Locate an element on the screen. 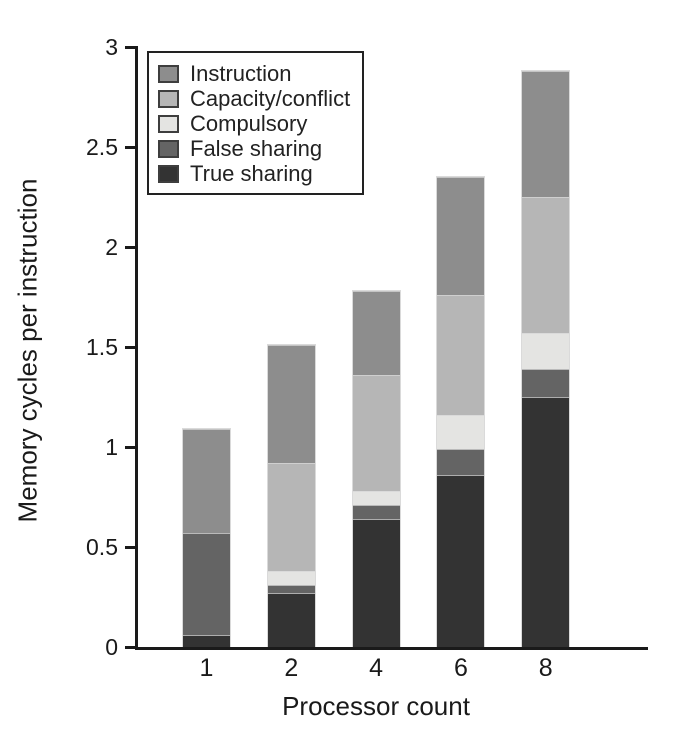 The width and height of the screenshot is (682, 746). y-axis-title: Memory cycles per instruction is located at coordinates (27, 350).